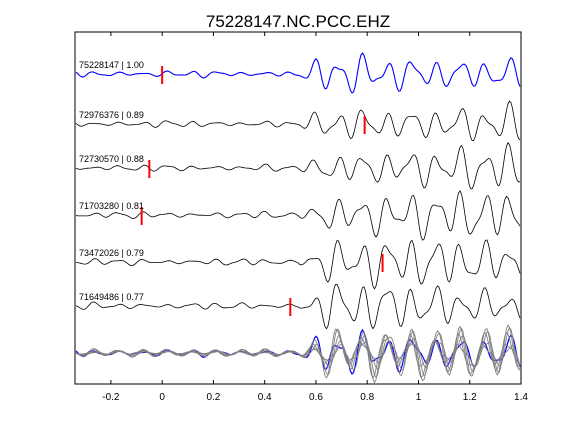 This screenshot has height=432, width=576. Describe the element at coordinates (298, 21) in the screenshot. I see `chart-title: 75228147.NC.PCC.EHZ` at that location.